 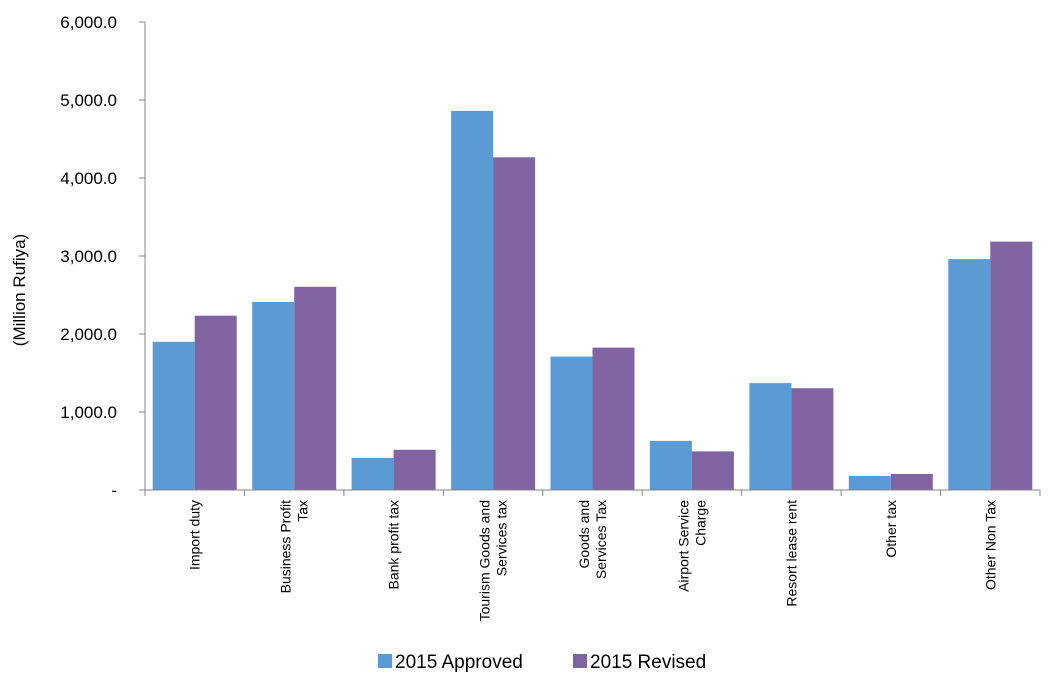 What do you see at coordinates (791, 553) in the screenshot?
I see `x-category-label: Resort lease rent` at bounding box center [791, 553].